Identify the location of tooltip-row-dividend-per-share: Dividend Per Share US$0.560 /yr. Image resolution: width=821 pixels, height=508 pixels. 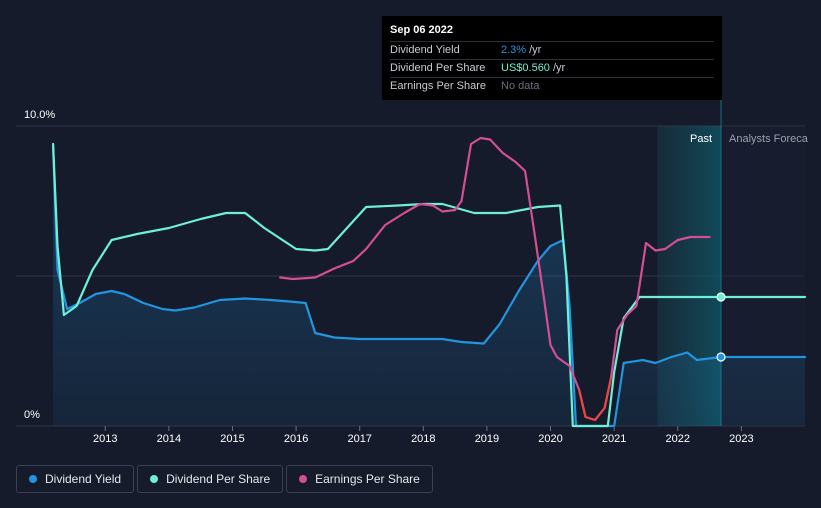
(552, 68).